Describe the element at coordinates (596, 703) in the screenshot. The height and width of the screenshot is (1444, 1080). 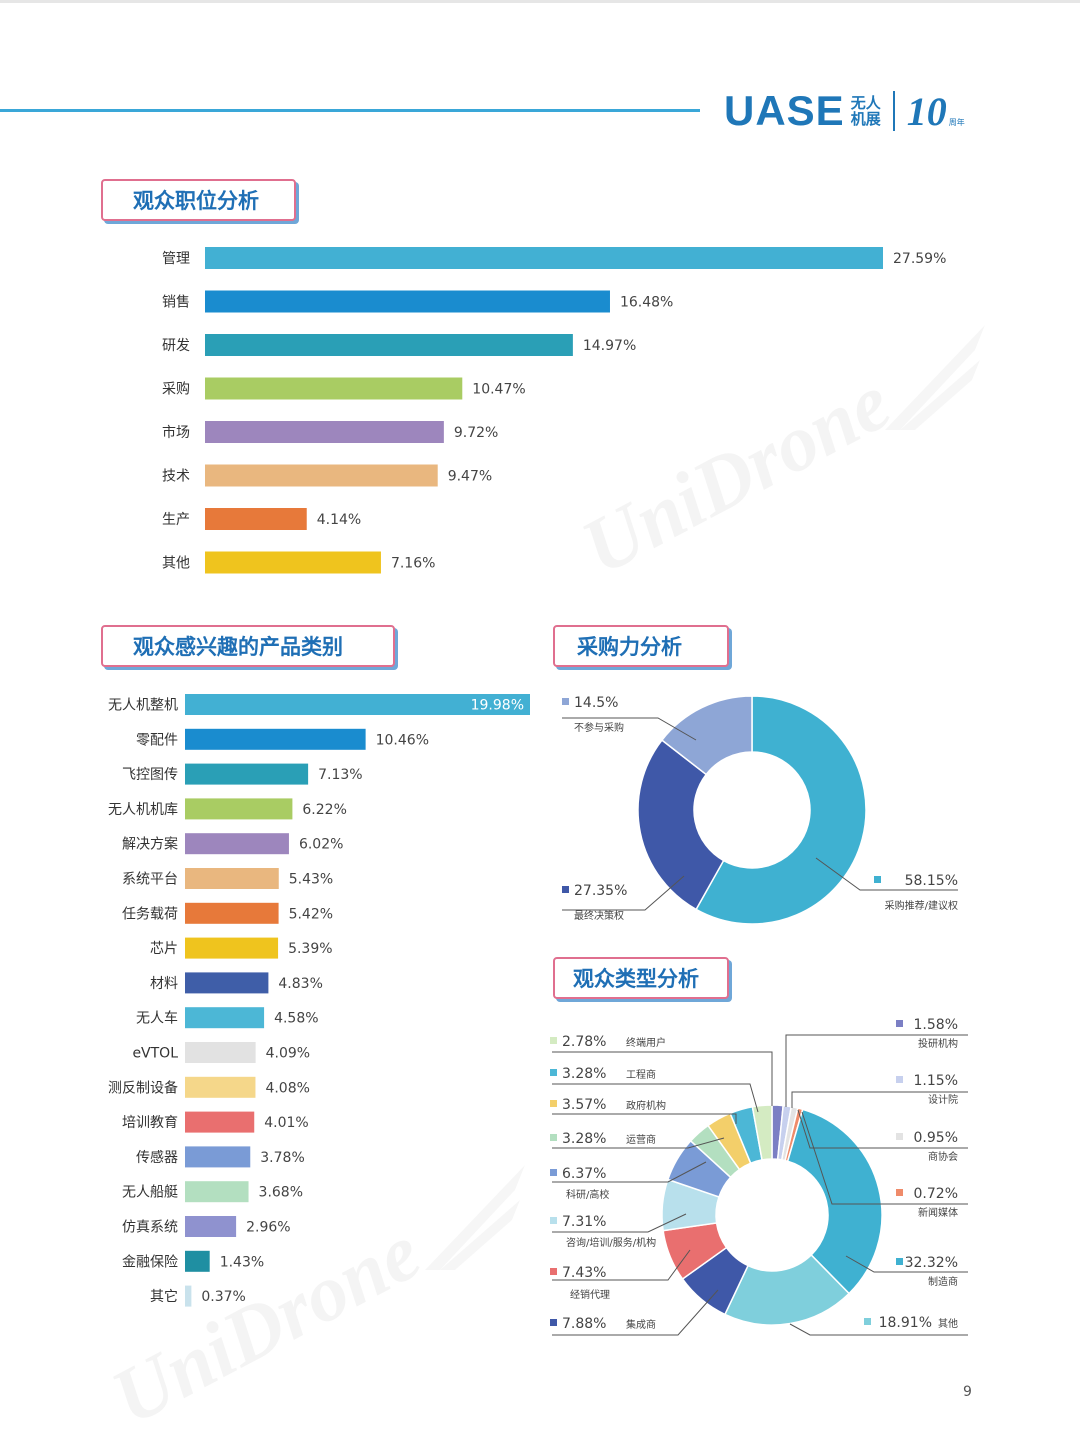
I see `slice-value-label: 14.5%` at that location.